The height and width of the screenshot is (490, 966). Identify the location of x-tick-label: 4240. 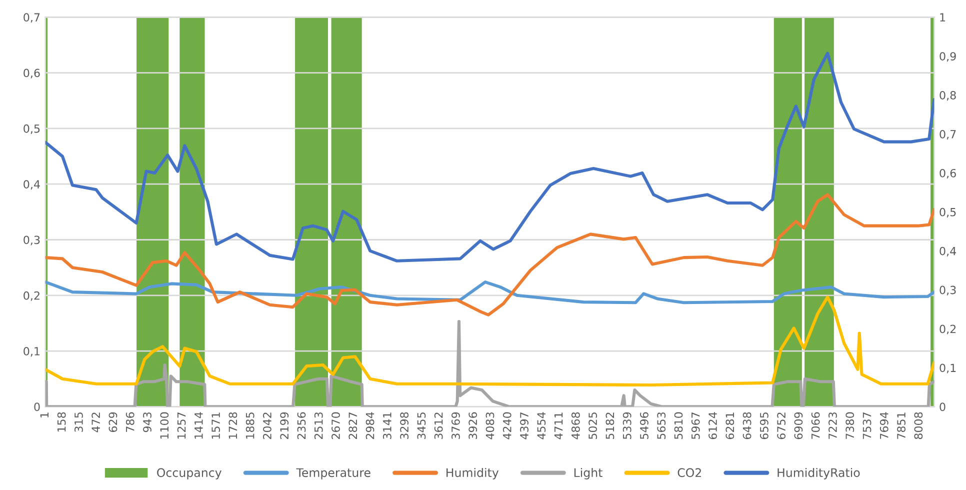
(507, 426).